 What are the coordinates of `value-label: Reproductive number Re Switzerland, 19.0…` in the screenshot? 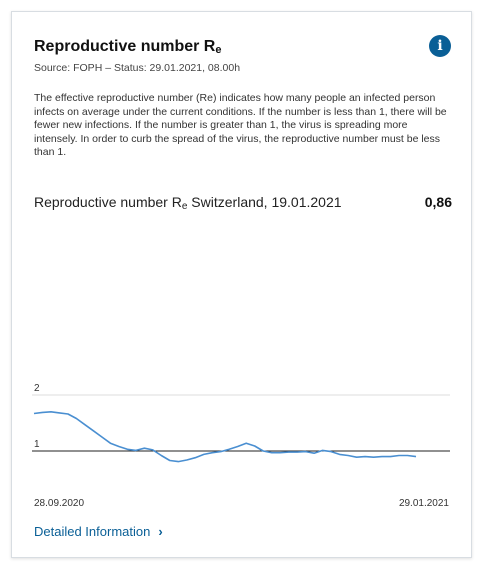 It's located at (188, 203).